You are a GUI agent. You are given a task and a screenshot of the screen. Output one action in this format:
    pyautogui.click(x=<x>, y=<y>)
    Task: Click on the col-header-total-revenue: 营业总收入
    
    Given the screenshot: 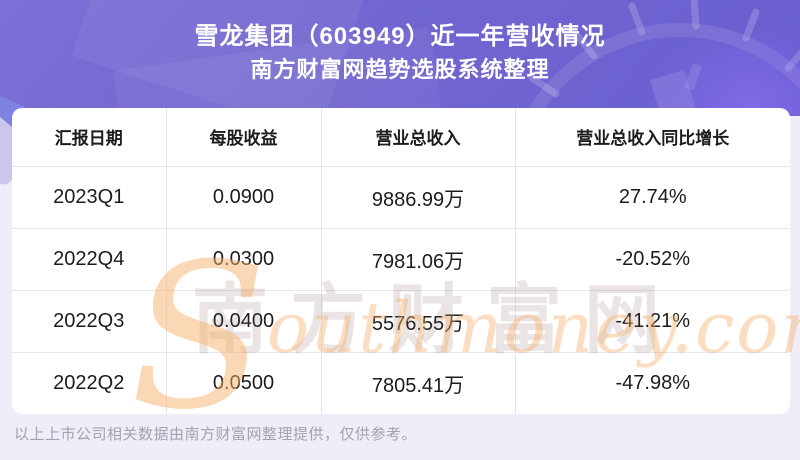 What is the action you would take?
    pyautogui.click(x=418, y=137)
    